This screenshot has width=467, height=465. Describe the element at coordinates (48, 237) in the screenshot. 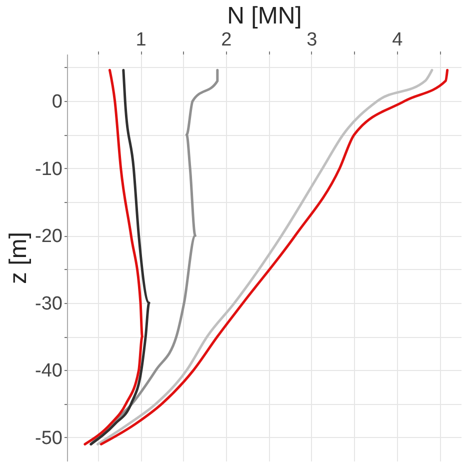

I see `y-tick-label: -20` at that location.